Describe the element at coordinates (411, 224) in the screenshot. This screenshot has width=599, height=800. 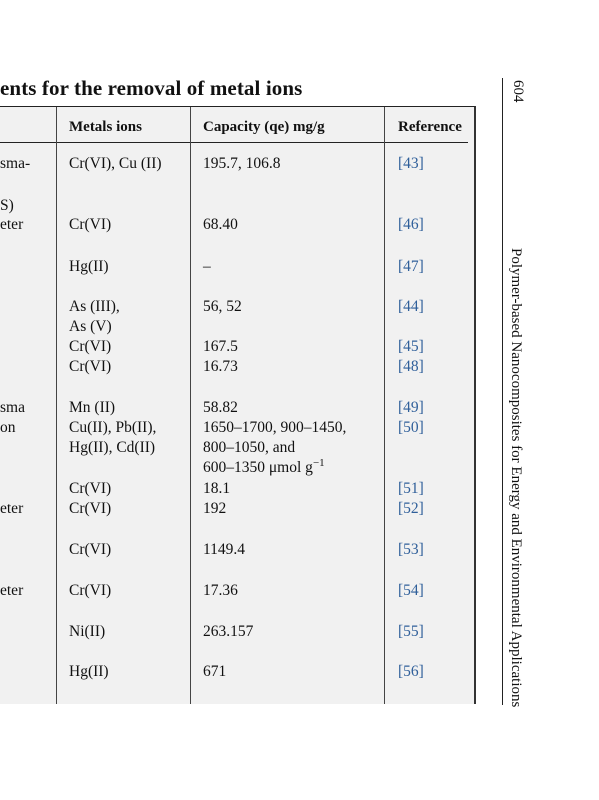
I see `reference-link: [46]` at that location.